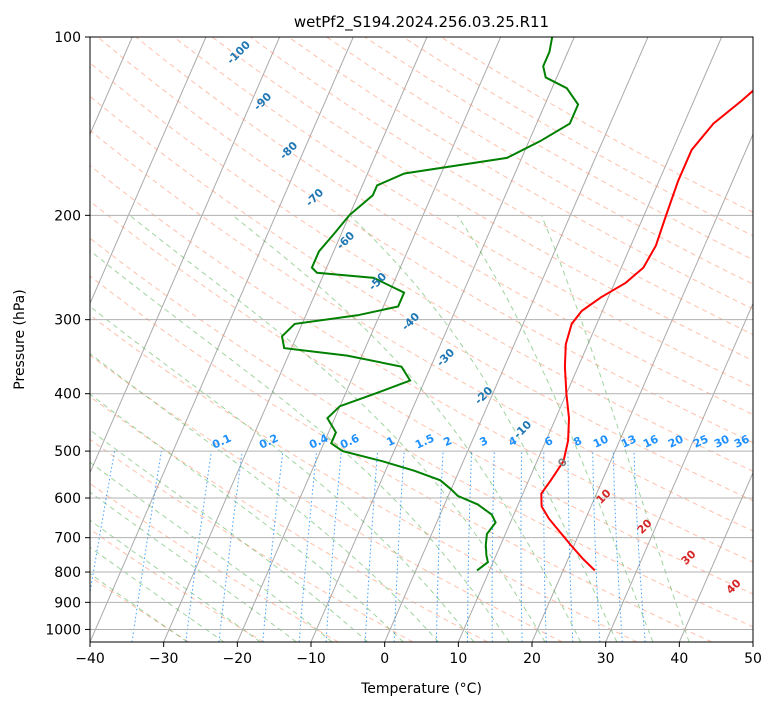 The height and width of the screenshot is (708, 775). I want to click on mixing-ratio-label: 30, so click(722, 441).